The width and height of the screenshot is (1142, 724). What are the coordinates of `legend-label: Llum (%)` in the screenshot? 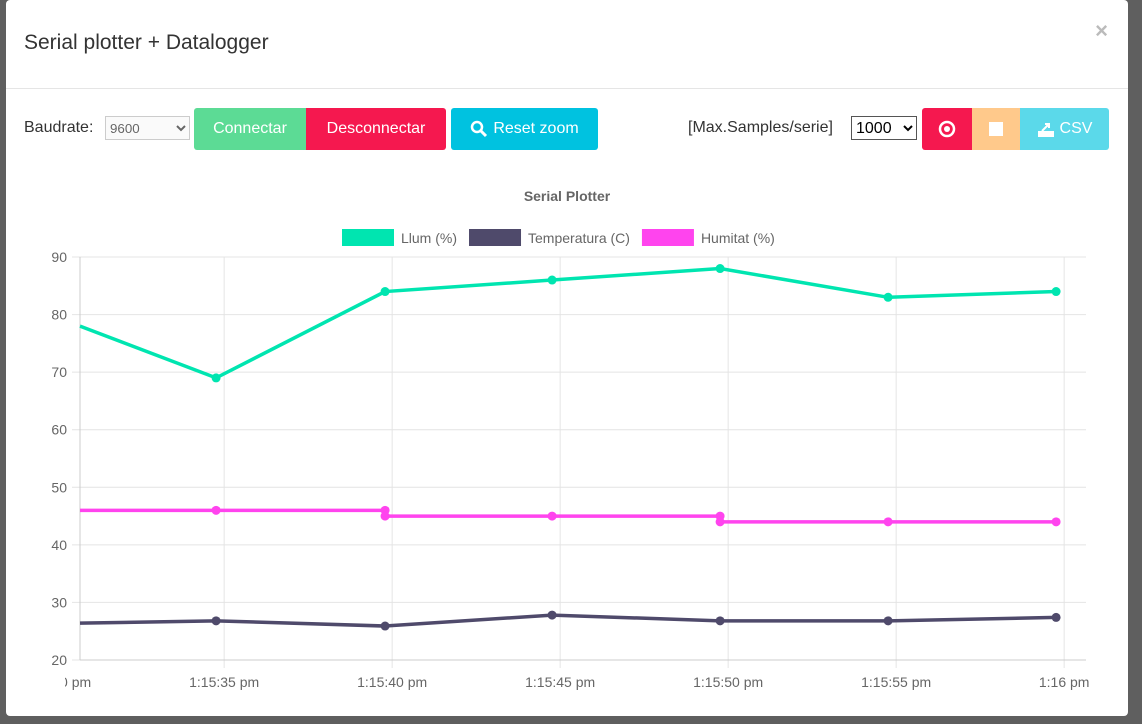 It's located at (429, 238).